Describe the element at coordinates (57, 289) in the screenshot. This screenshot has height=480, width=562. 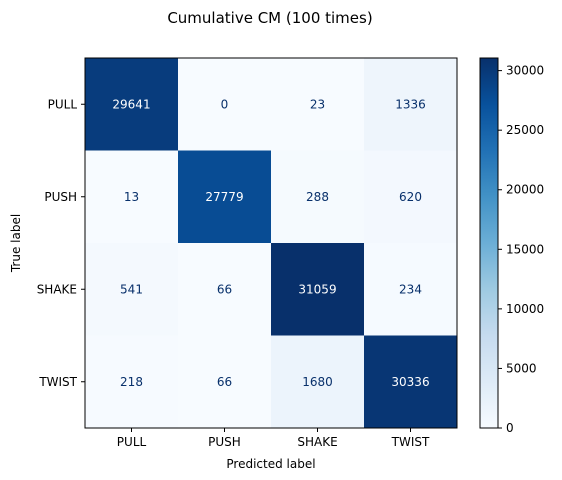
I see `y-tick-label: SHAKE` at that location.